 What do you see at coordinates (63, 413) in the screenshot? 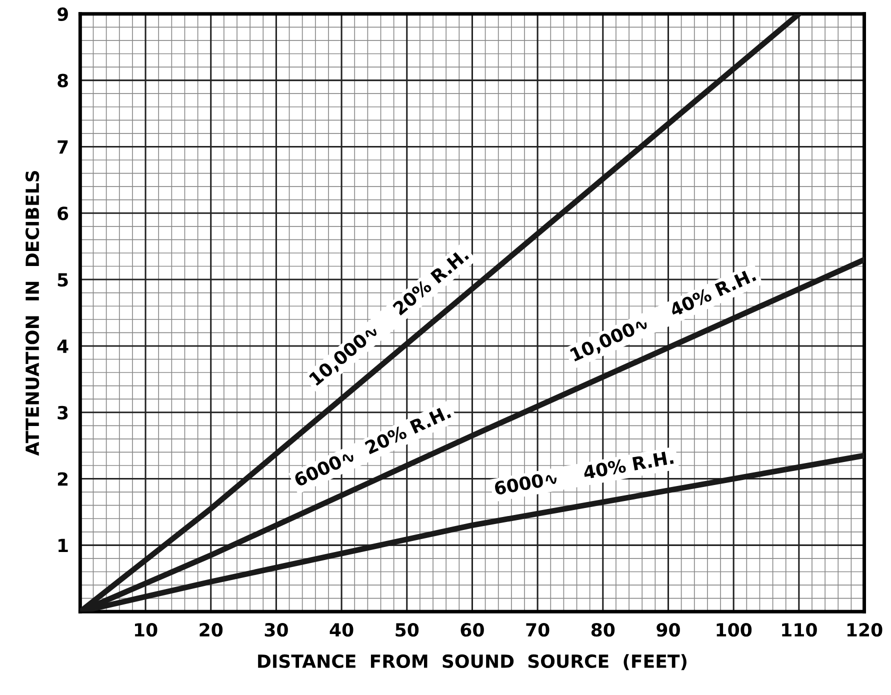
I see `y-tick-label: 3` at bounding box center [63, 413].